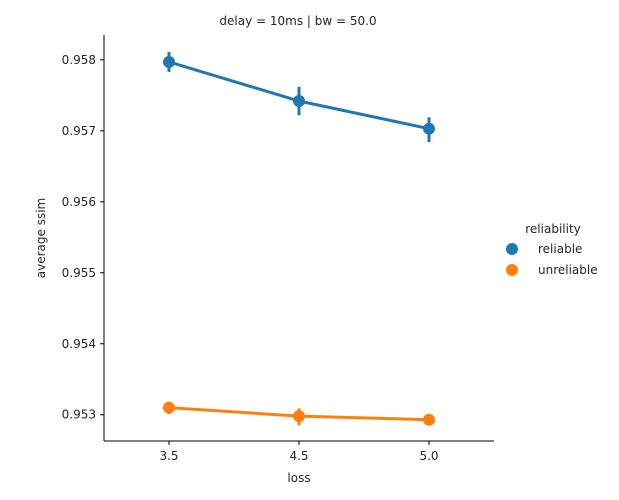 Image resolution: width=619 pixels, height=500 pixels. I want to click on y-tick-label: 0.956, so click(79, 202).